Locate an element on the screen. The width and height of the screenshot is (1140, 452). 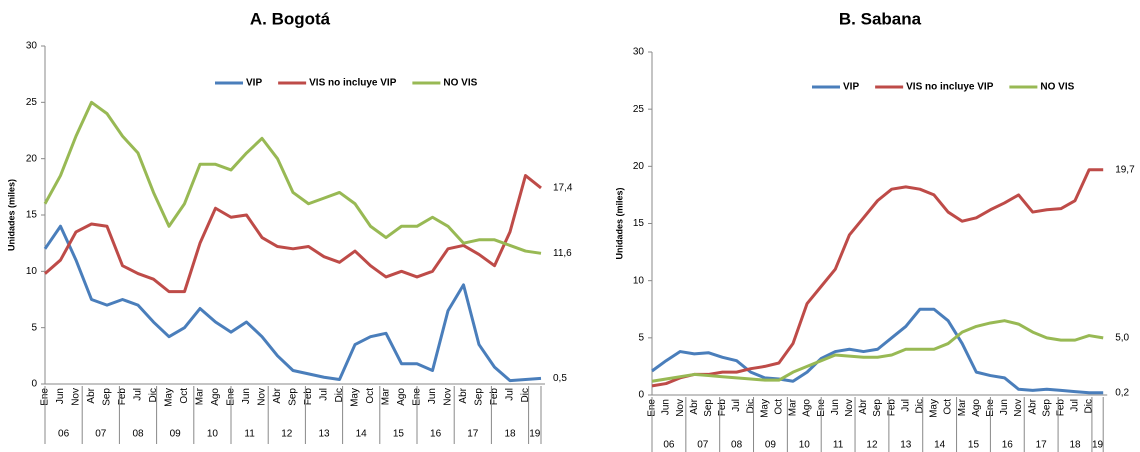
y-tick-label: 25 is located at coordinates (639, 109).